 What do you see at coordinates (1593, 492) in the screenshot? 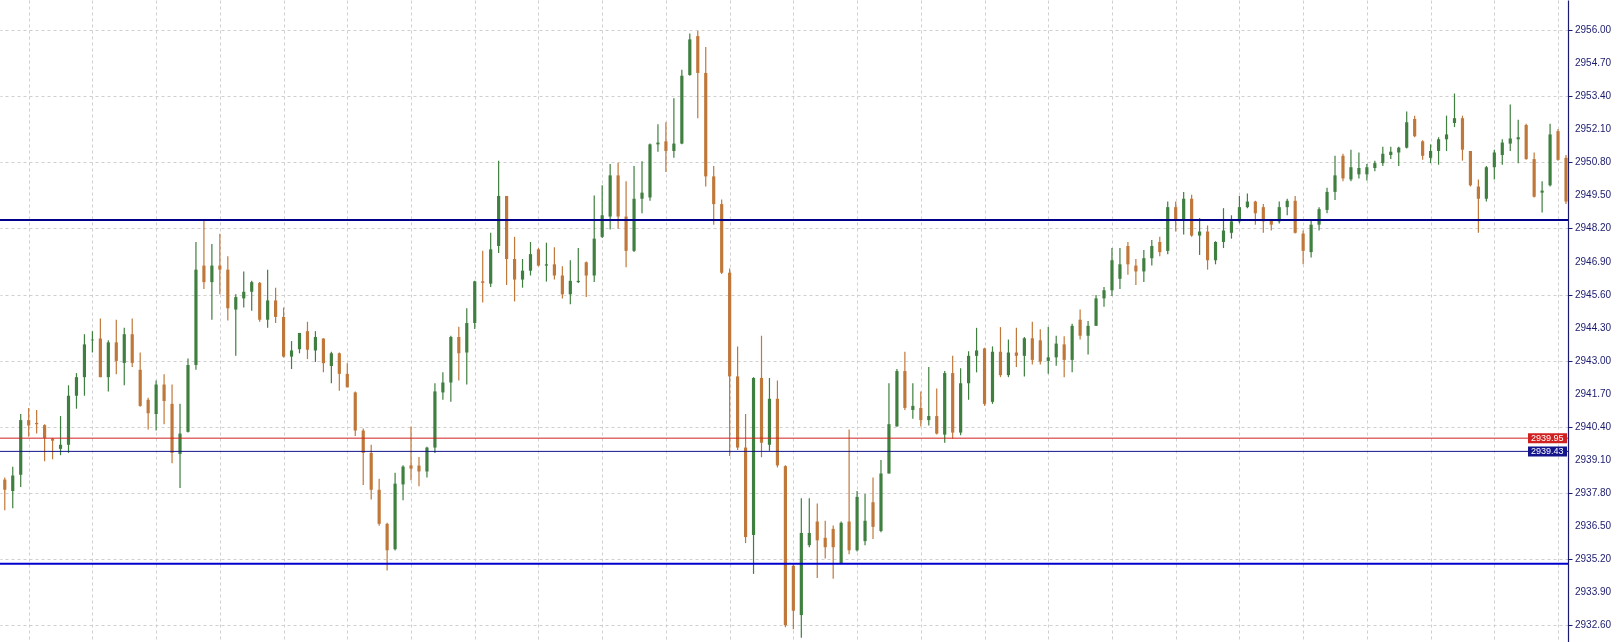
I see `y-tick-label: 2937.80` at bounding box center [1593, 492].